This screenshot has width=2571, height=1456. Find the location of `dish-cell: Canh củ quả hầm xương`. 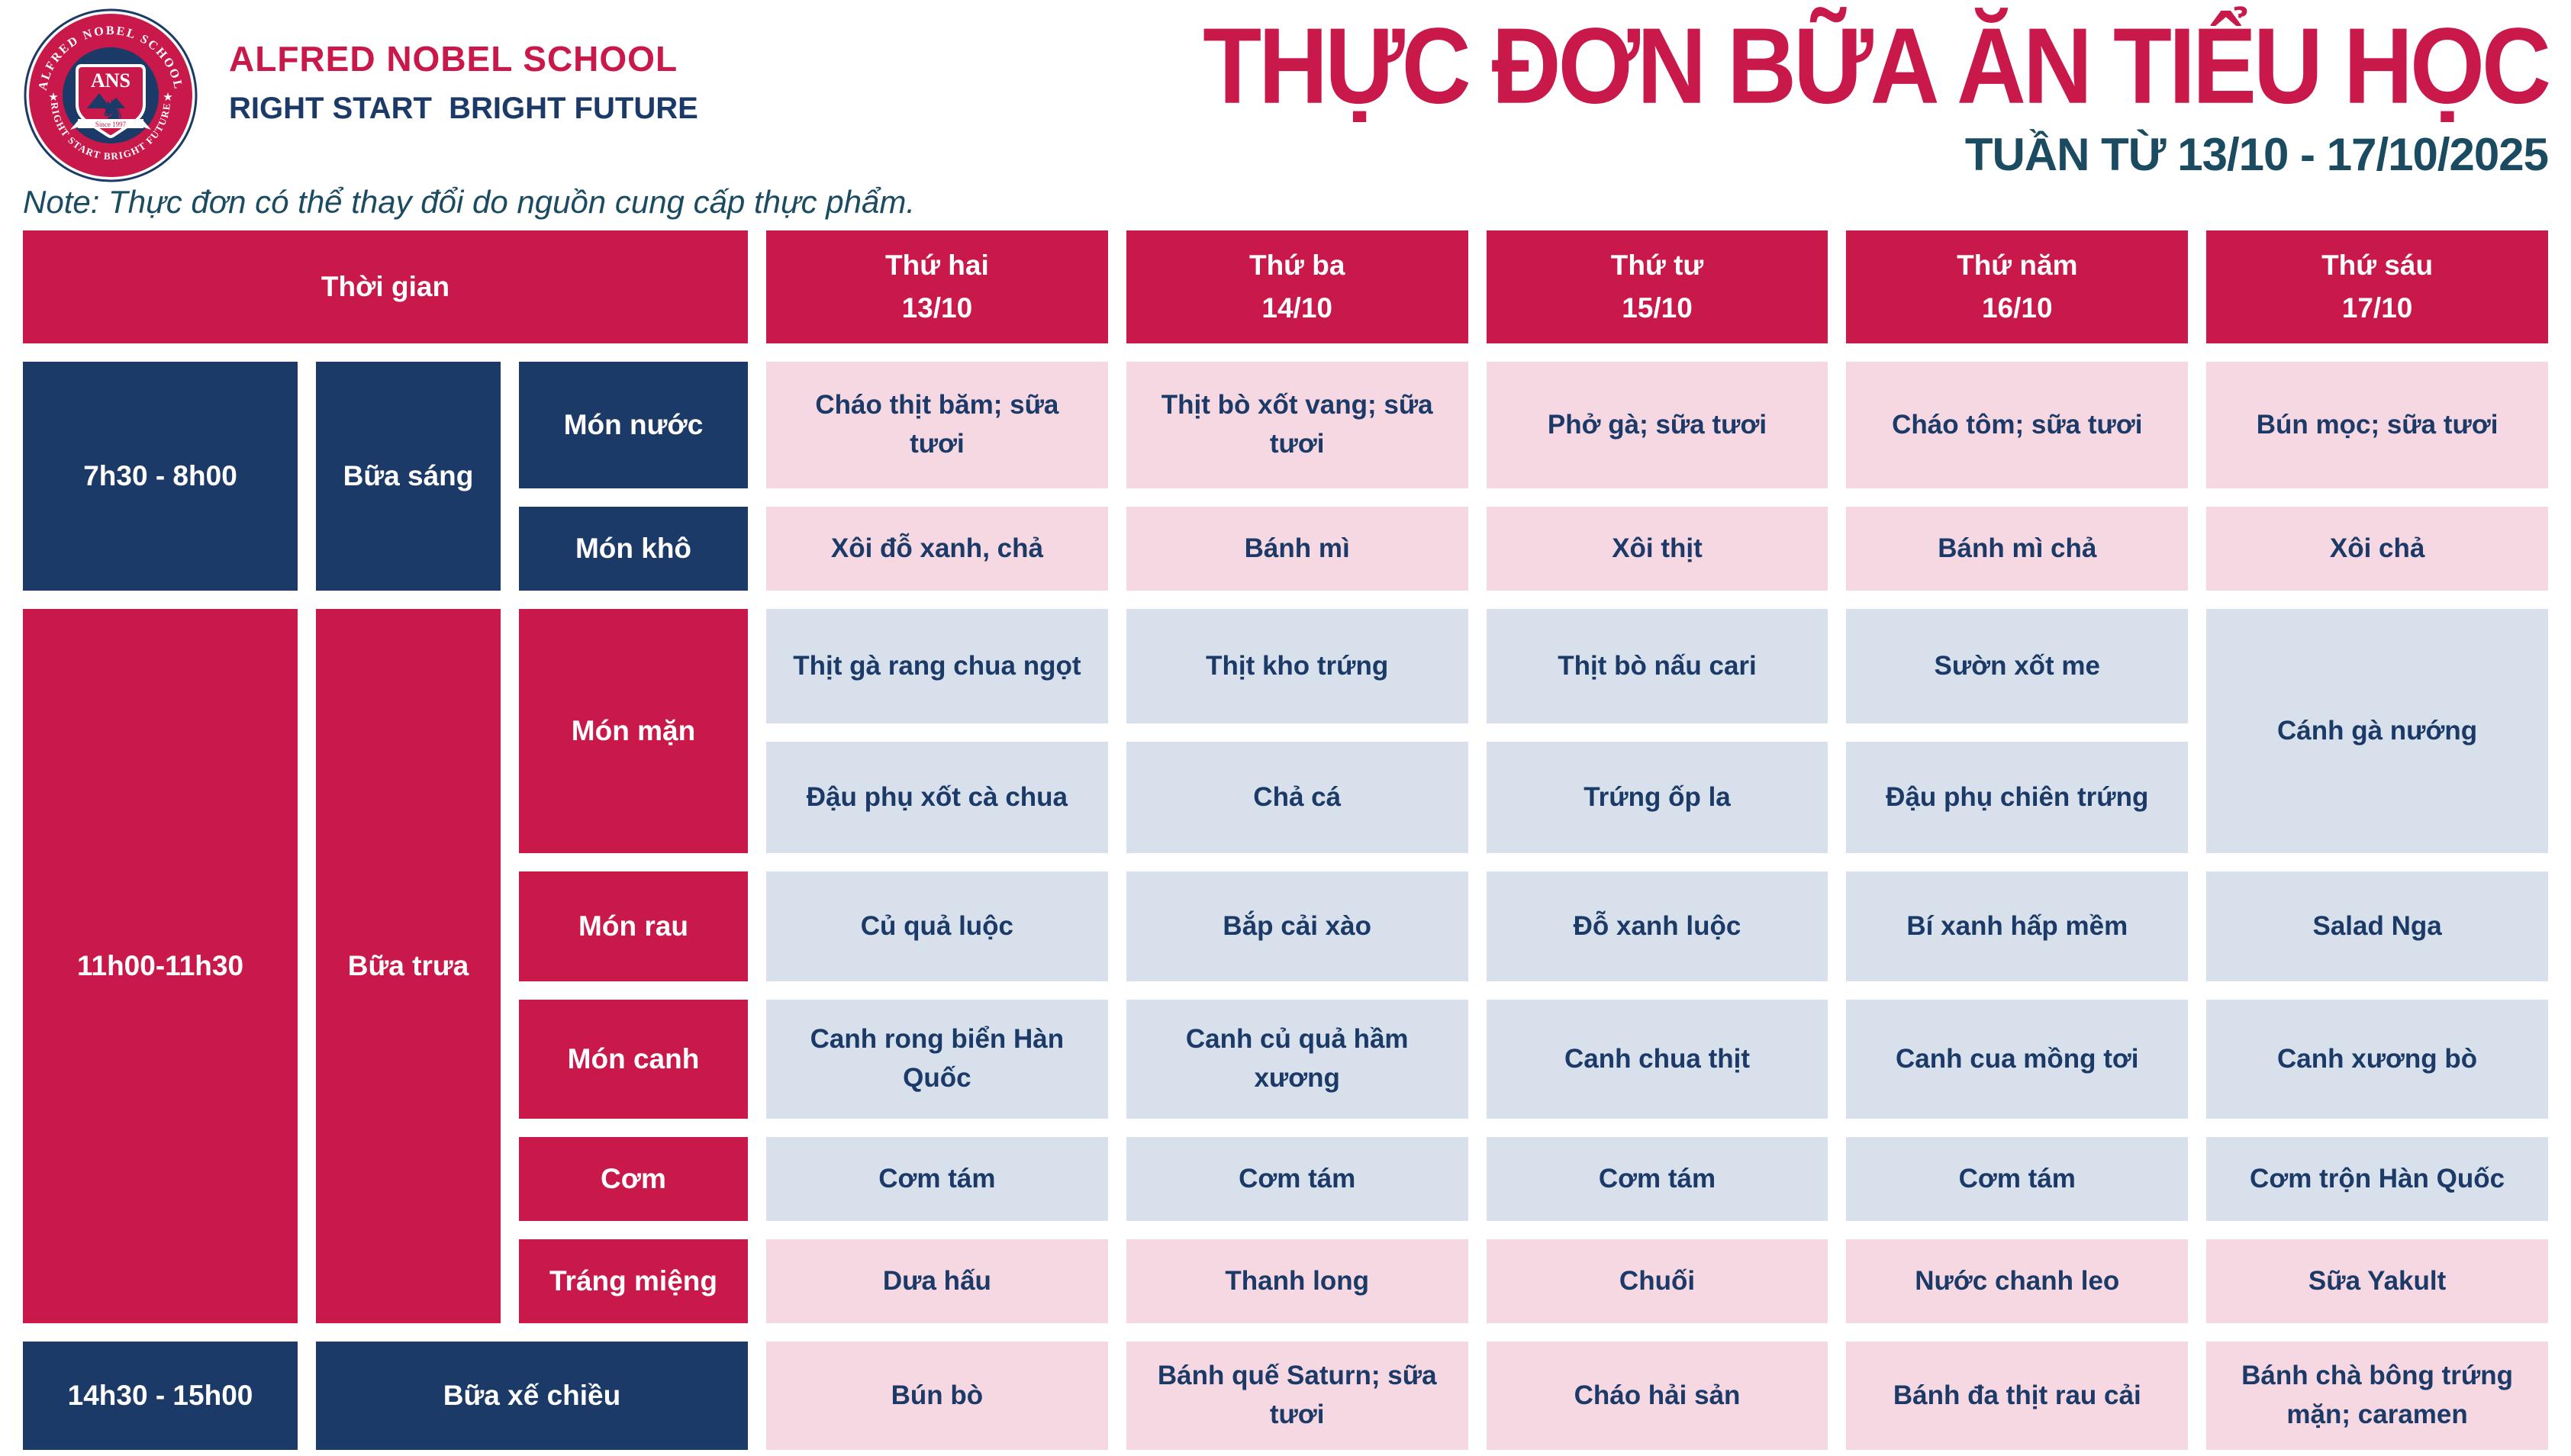

dish-cell: Canh củ quả hầm xương is located at coordinates (1297, 1059).